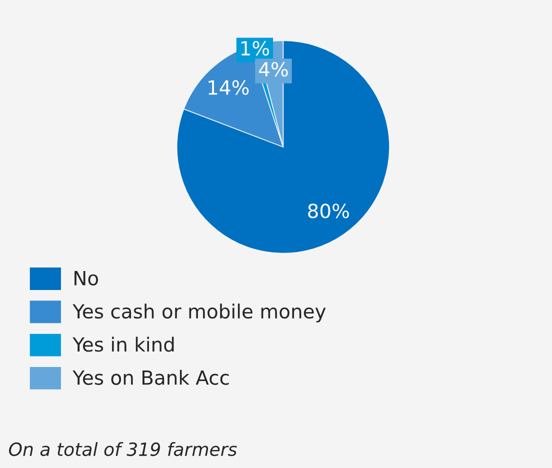 This screenshot has height=468, width=552. What do you see at coordinates (273, 69) in the screenshot?
I see `data-label: 4%` at bounding box center [273, 69].